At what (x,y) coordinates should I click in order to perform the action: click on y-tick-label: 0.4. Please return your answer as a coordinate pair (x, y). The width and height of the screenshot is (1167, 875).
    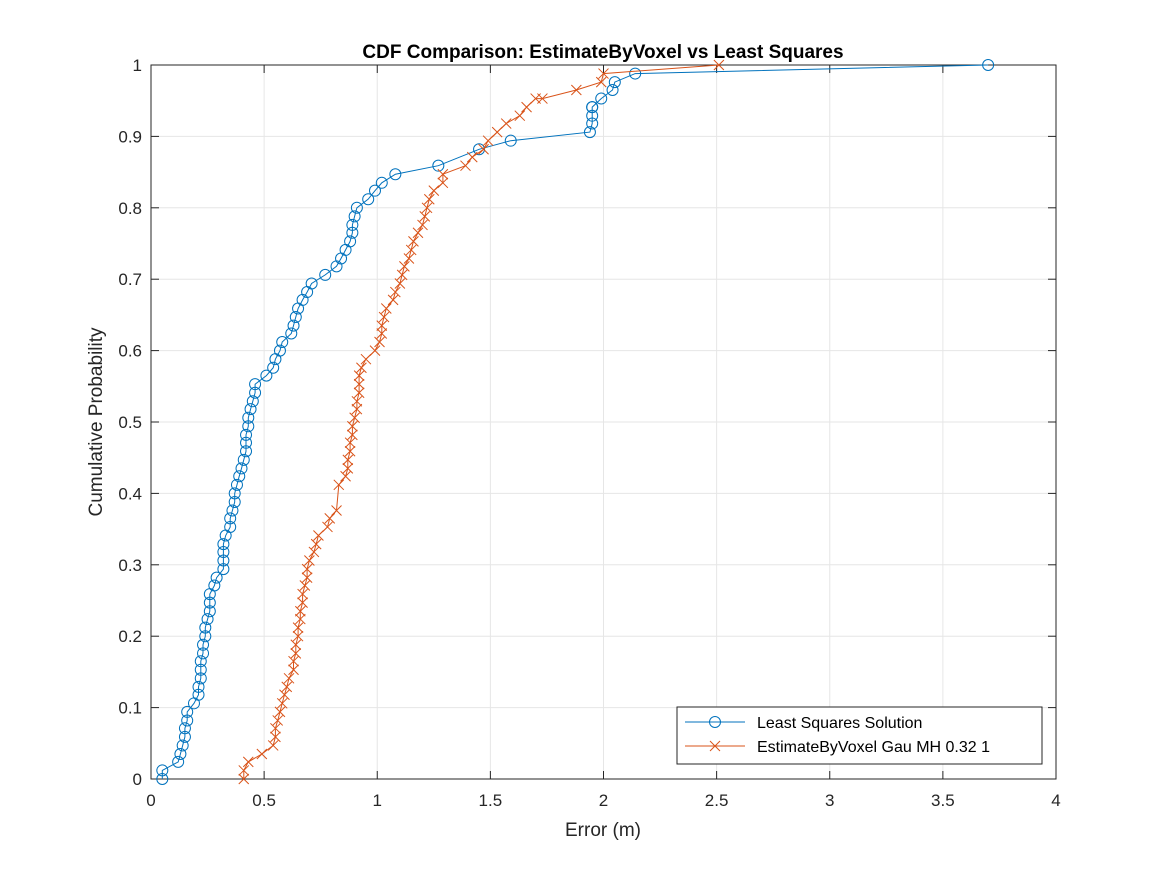
    Looking at the image, I should click on (130, 493).